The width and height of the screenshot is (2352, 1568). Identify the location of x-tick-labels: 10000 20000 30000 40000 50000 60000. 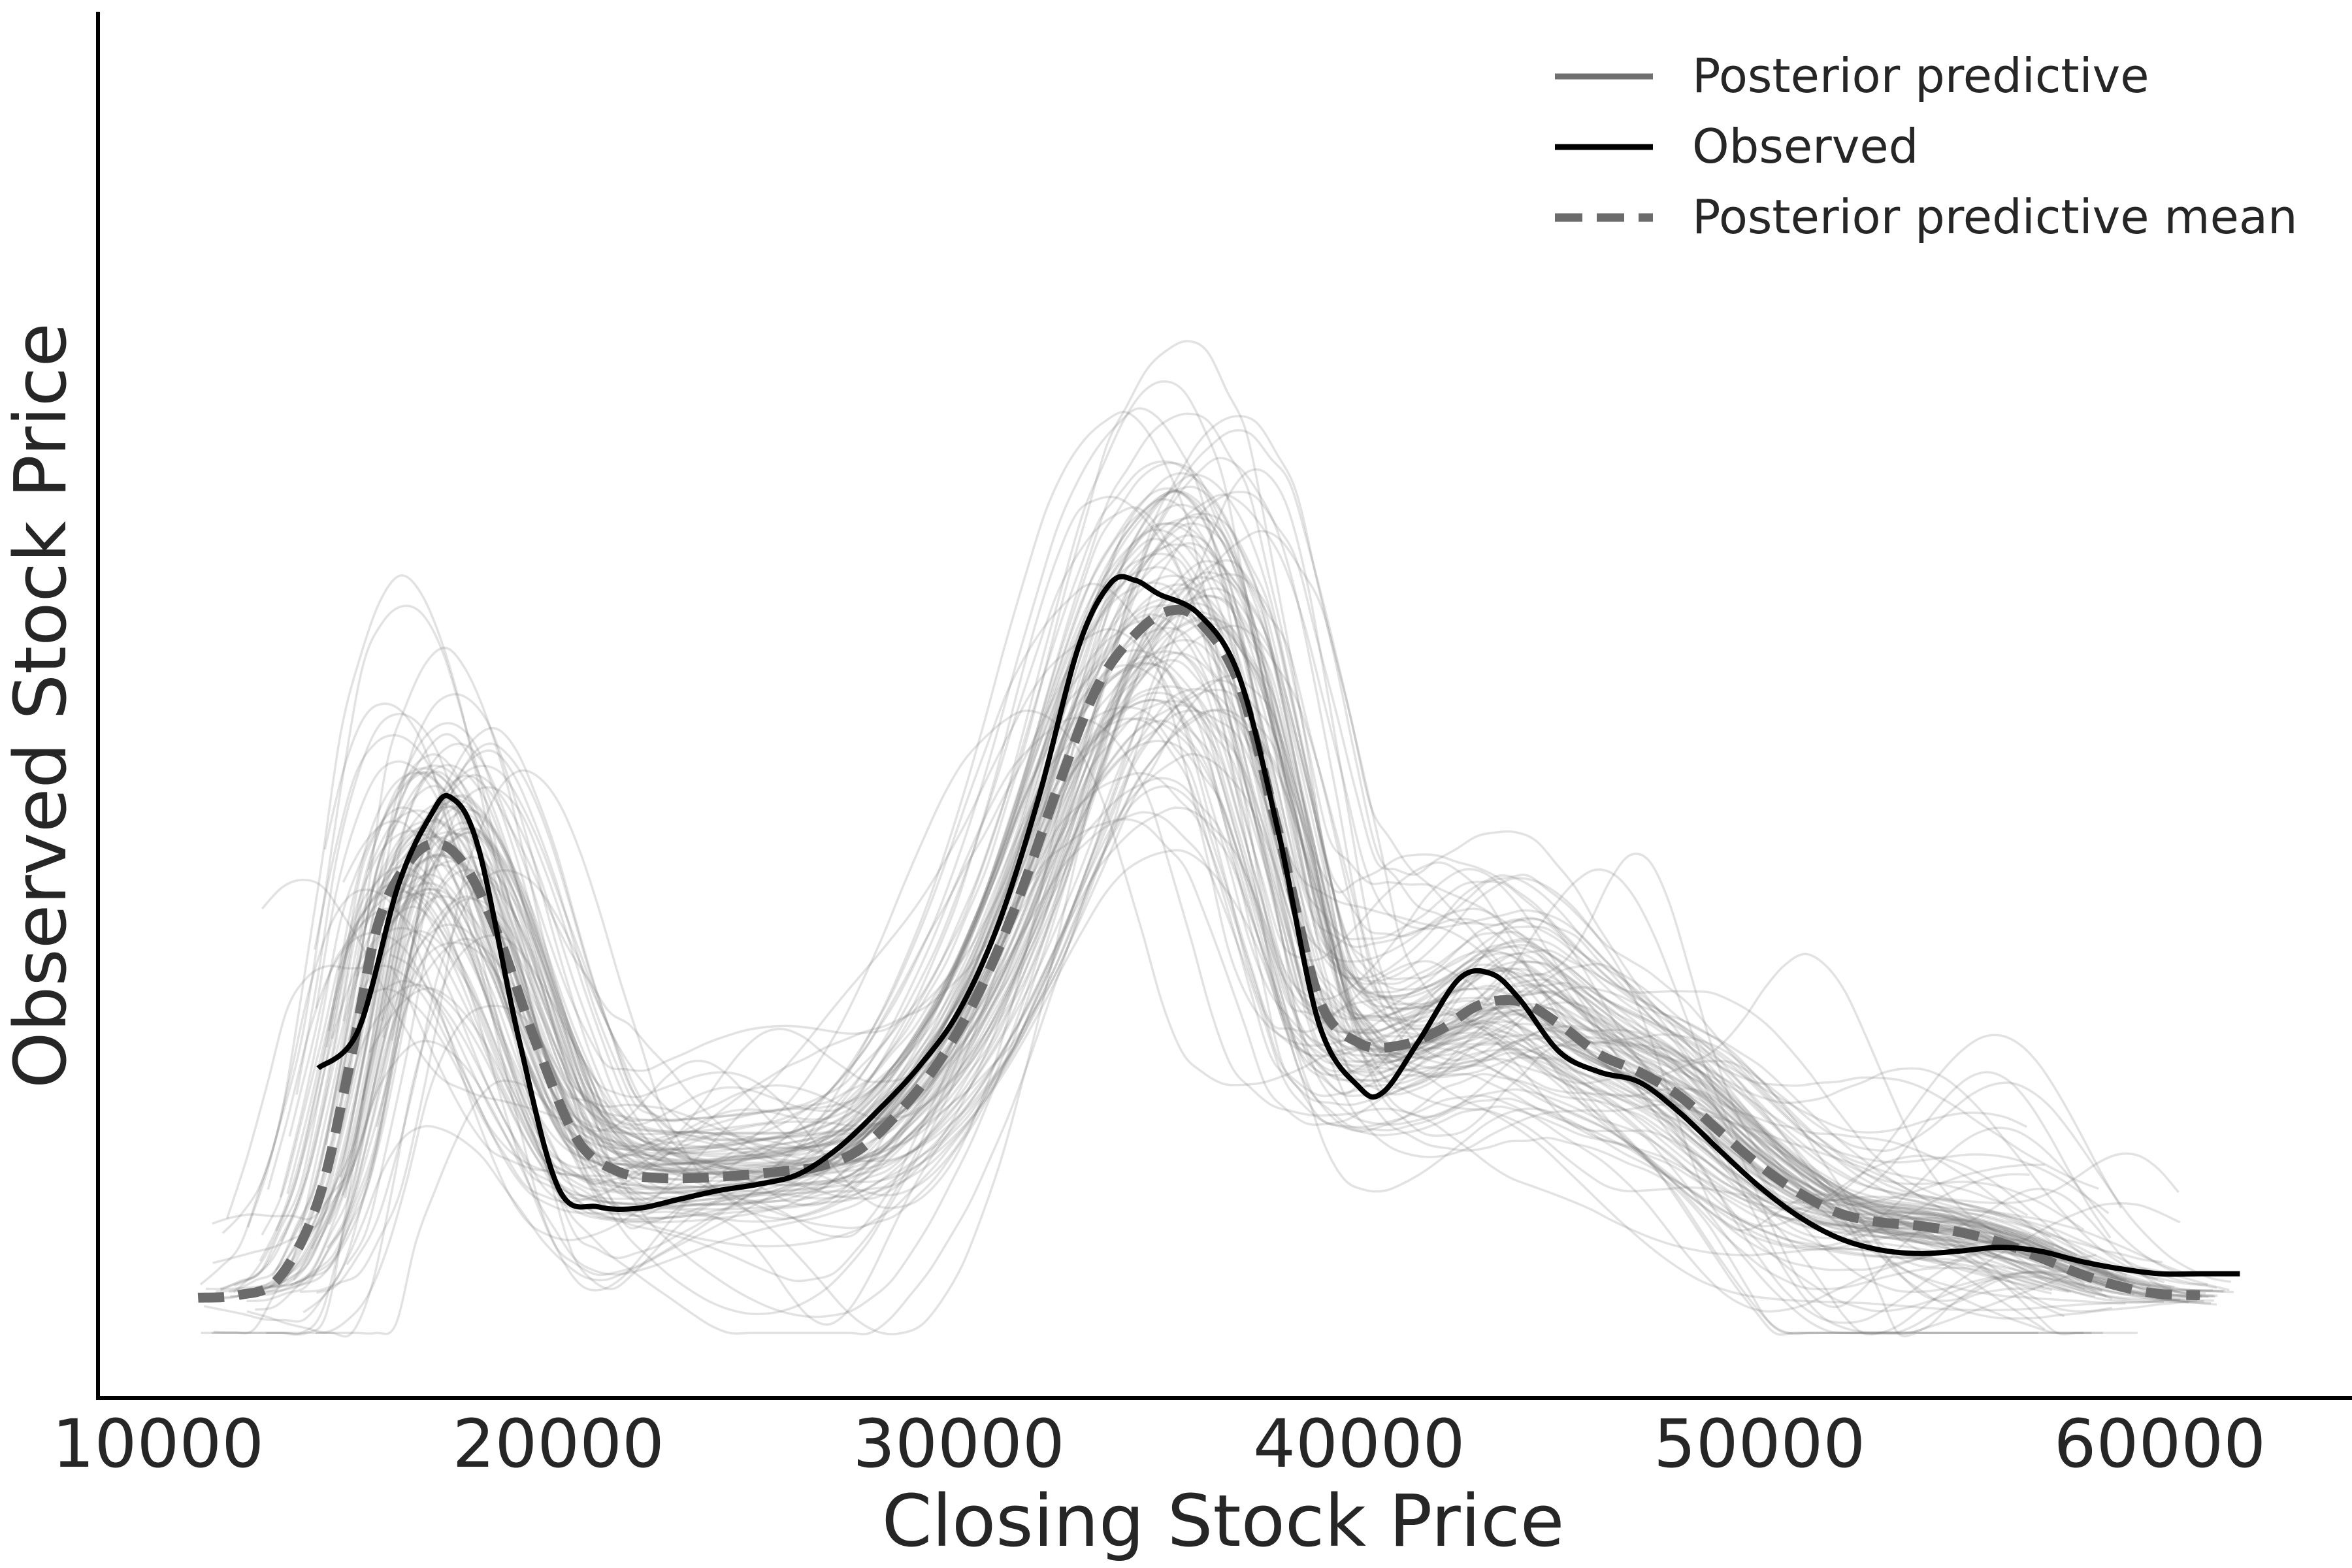
(1159, 1444).